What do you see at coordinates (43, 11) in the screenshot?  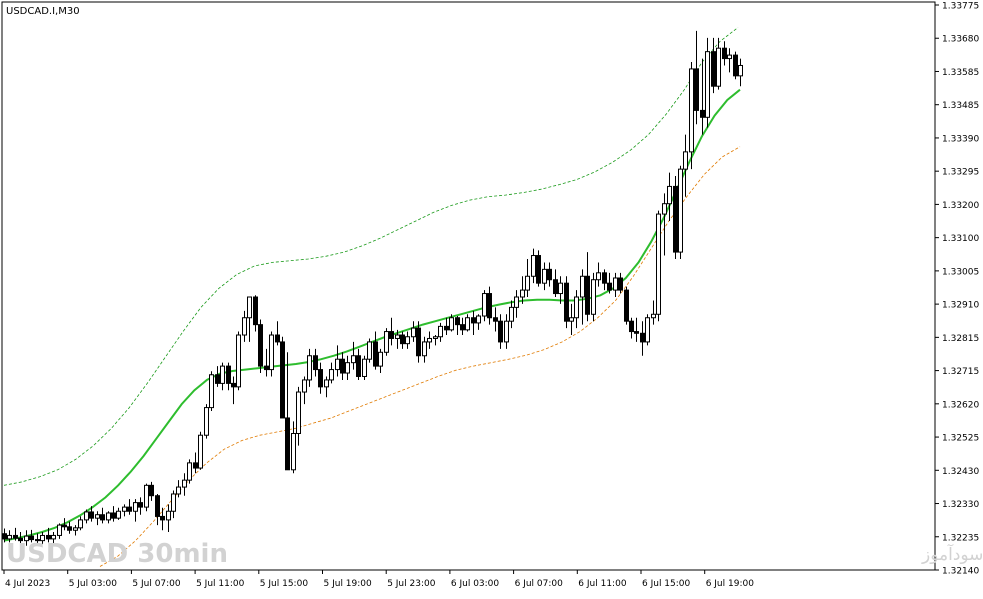 I see `symbol-label: USDCAD.I,M30` at bounding box center [43, 11].